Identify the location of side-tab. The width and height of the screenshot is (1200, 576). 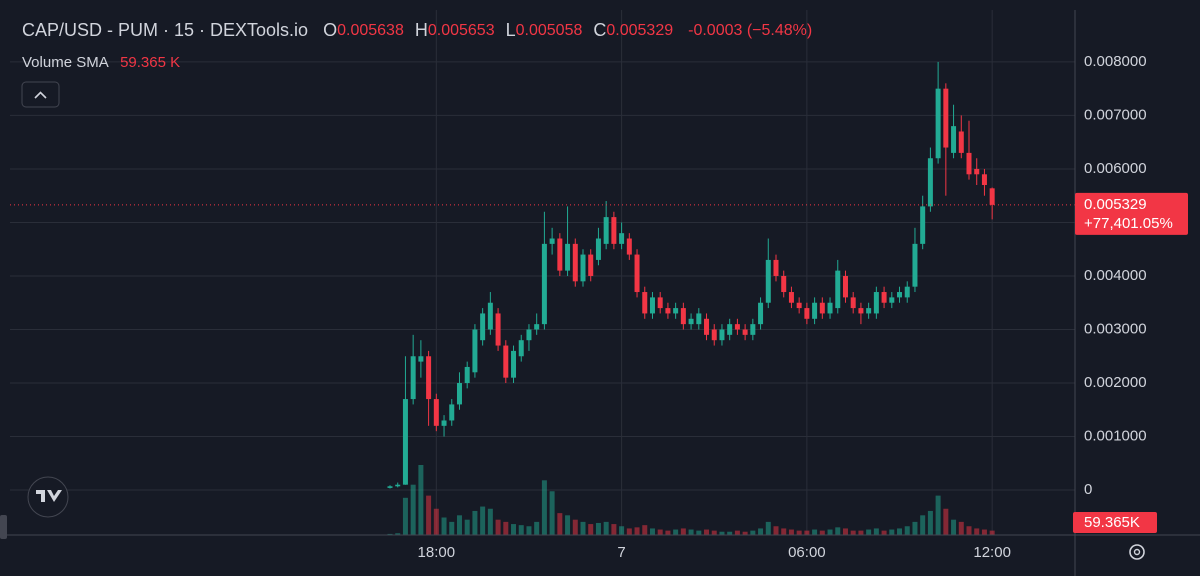
(3, 527).